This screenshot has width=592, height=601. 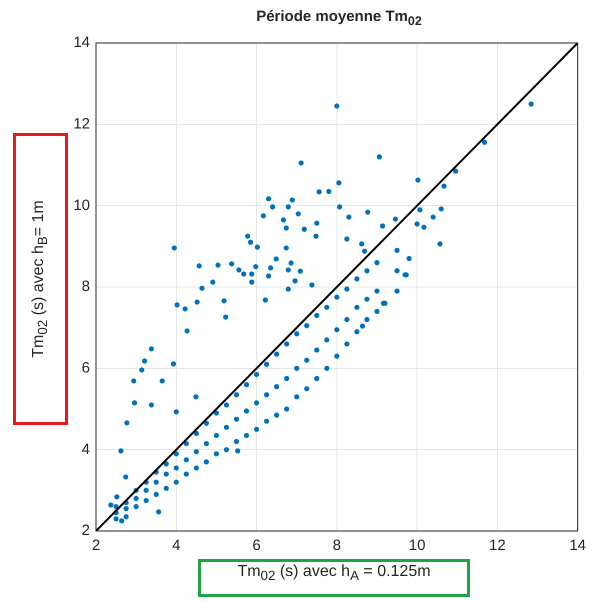 I want to click on x-tick-label: 6, so click(x=256, y=545).